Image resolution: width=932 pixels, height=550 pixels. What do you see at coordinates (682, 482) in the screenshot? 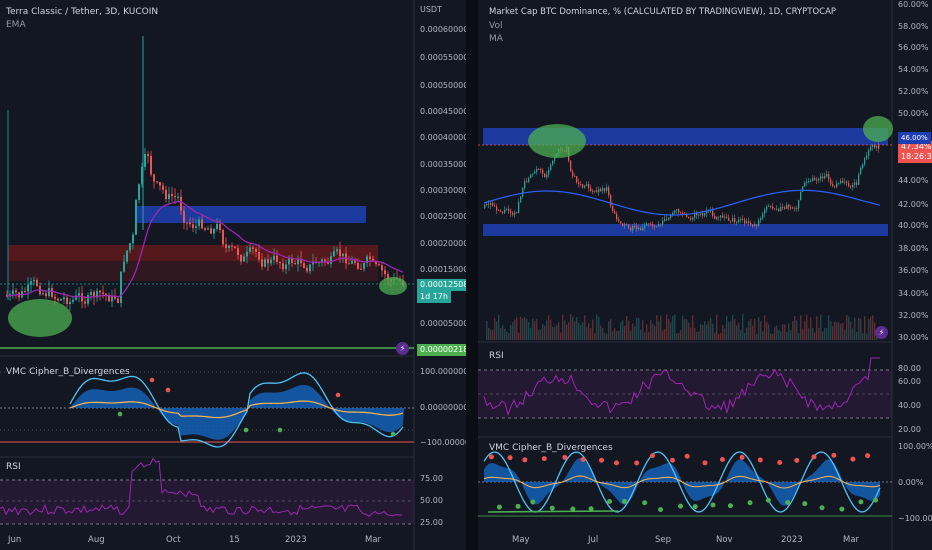
I see `right-vmc-money-flow` at bounding box center [682, 482].